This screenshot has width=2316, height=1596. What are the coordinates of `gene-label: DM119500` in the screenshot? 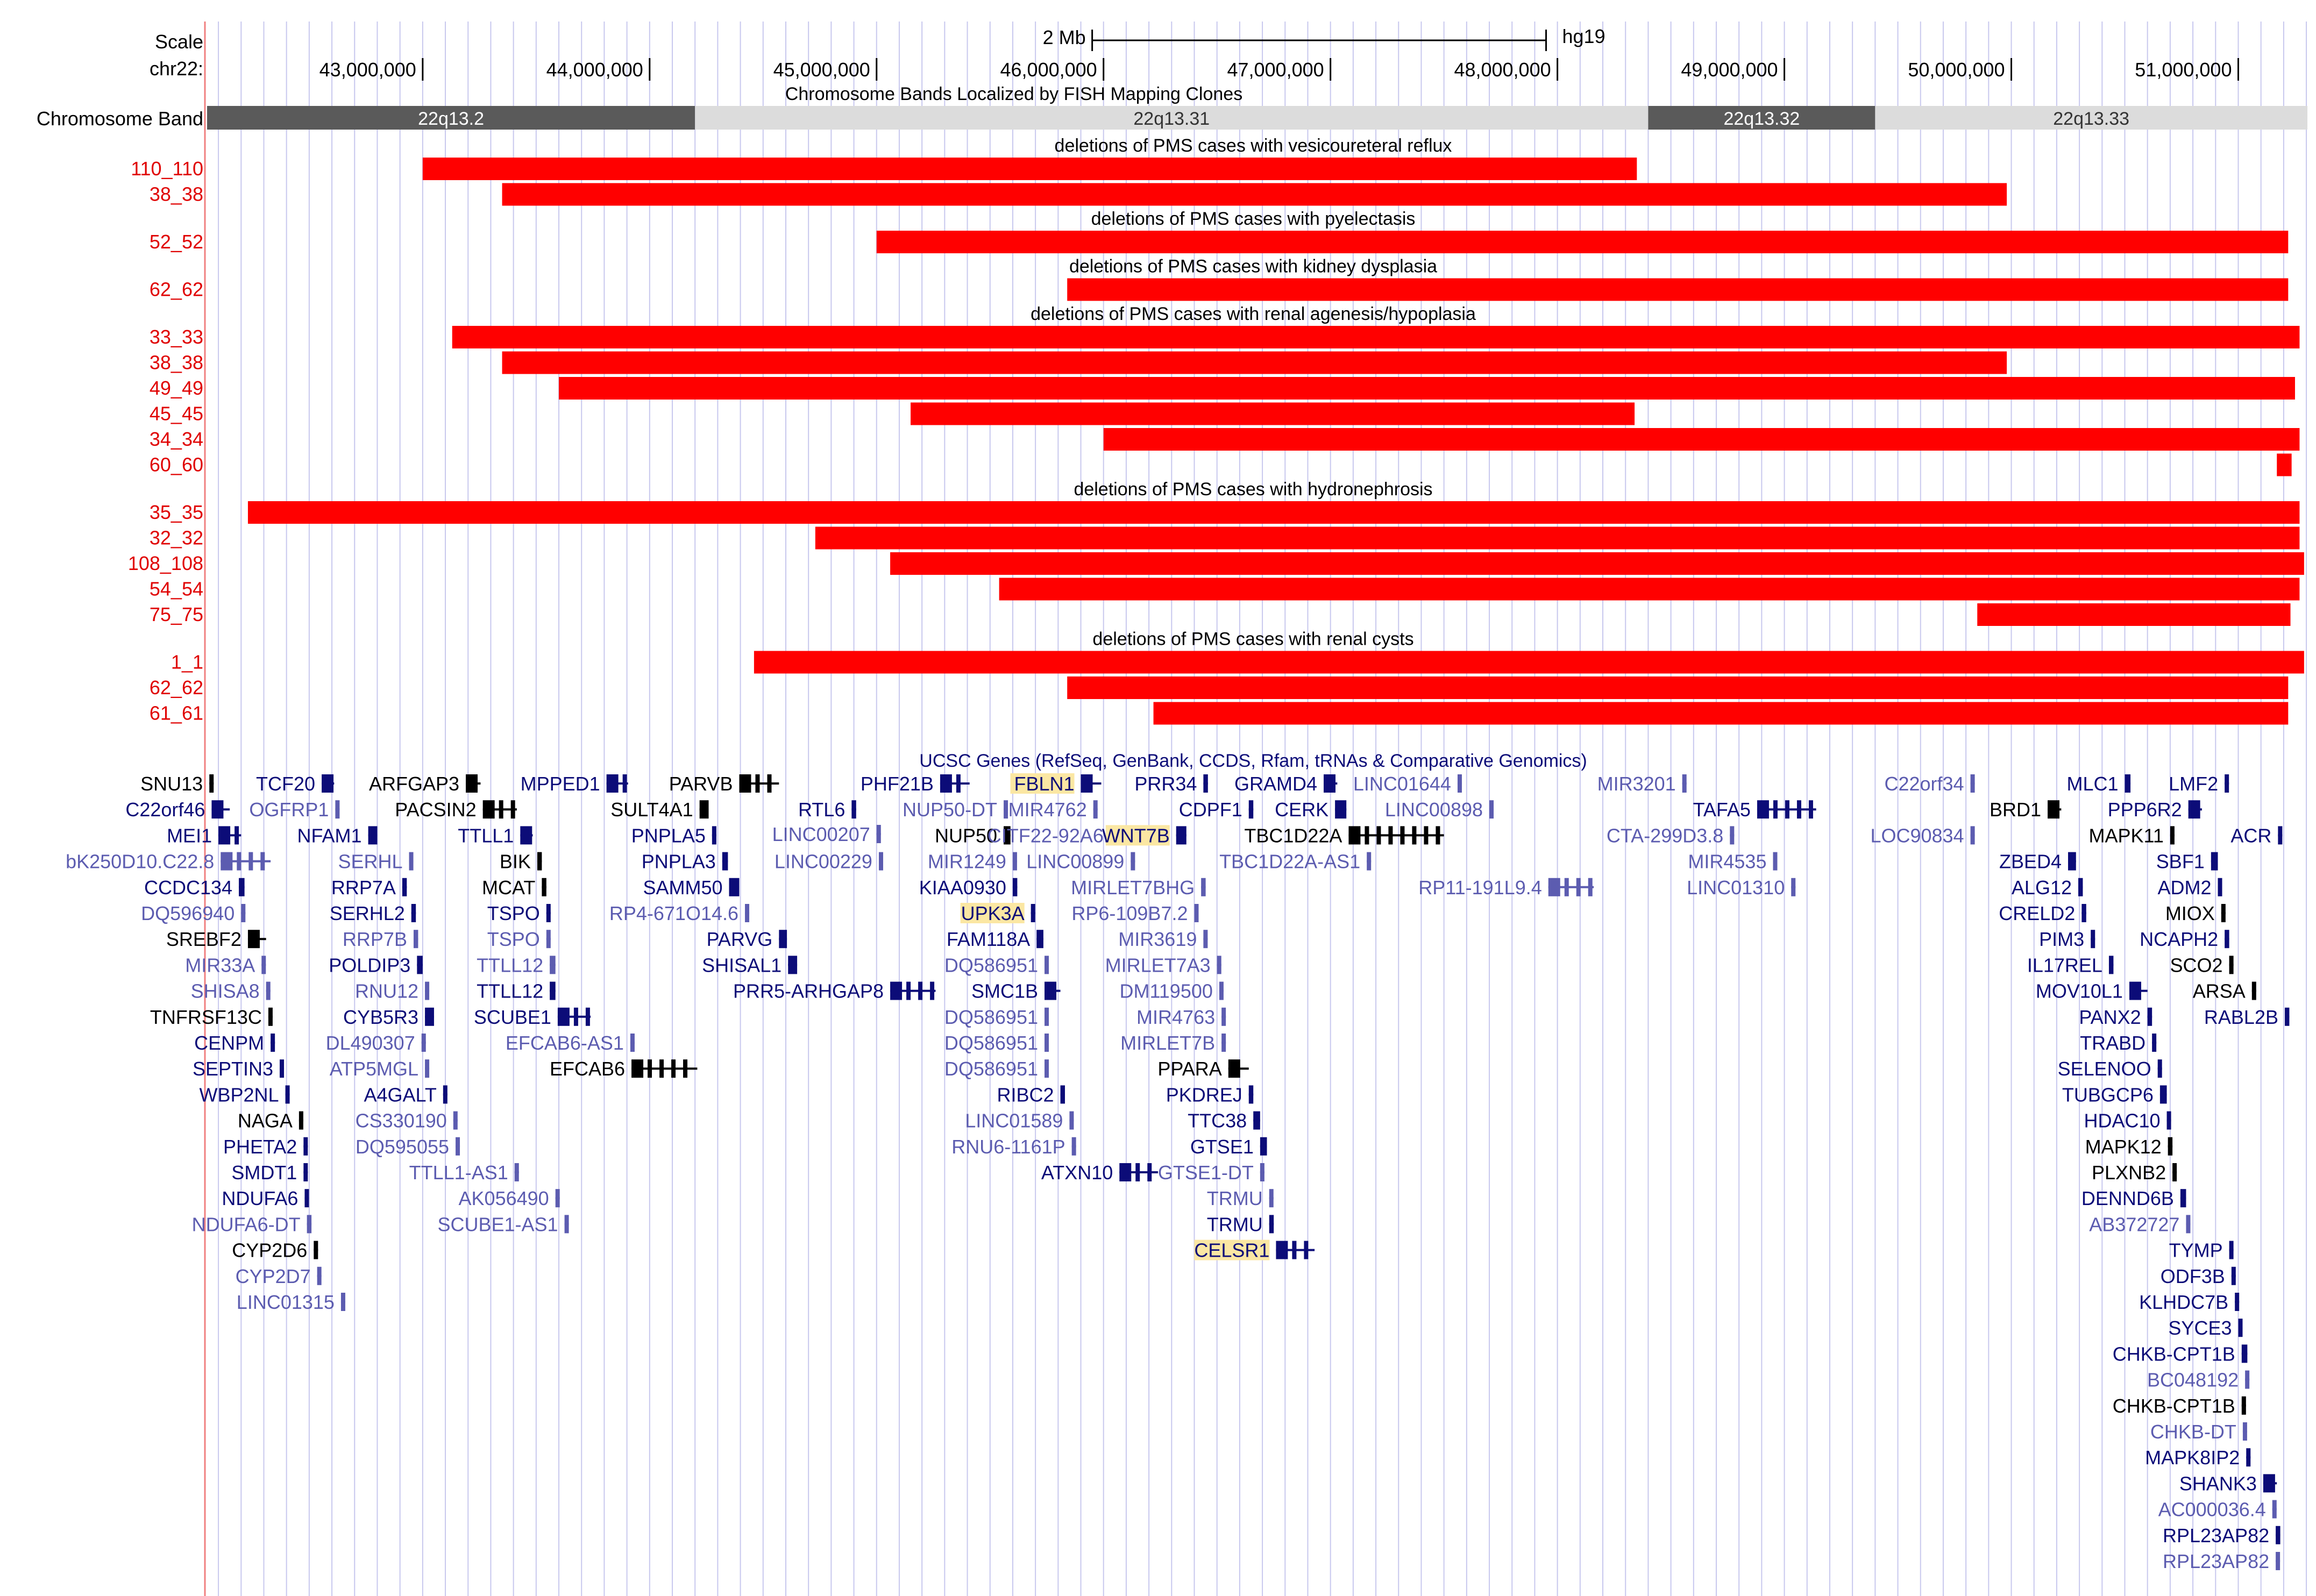 It's located at (1165, 991).